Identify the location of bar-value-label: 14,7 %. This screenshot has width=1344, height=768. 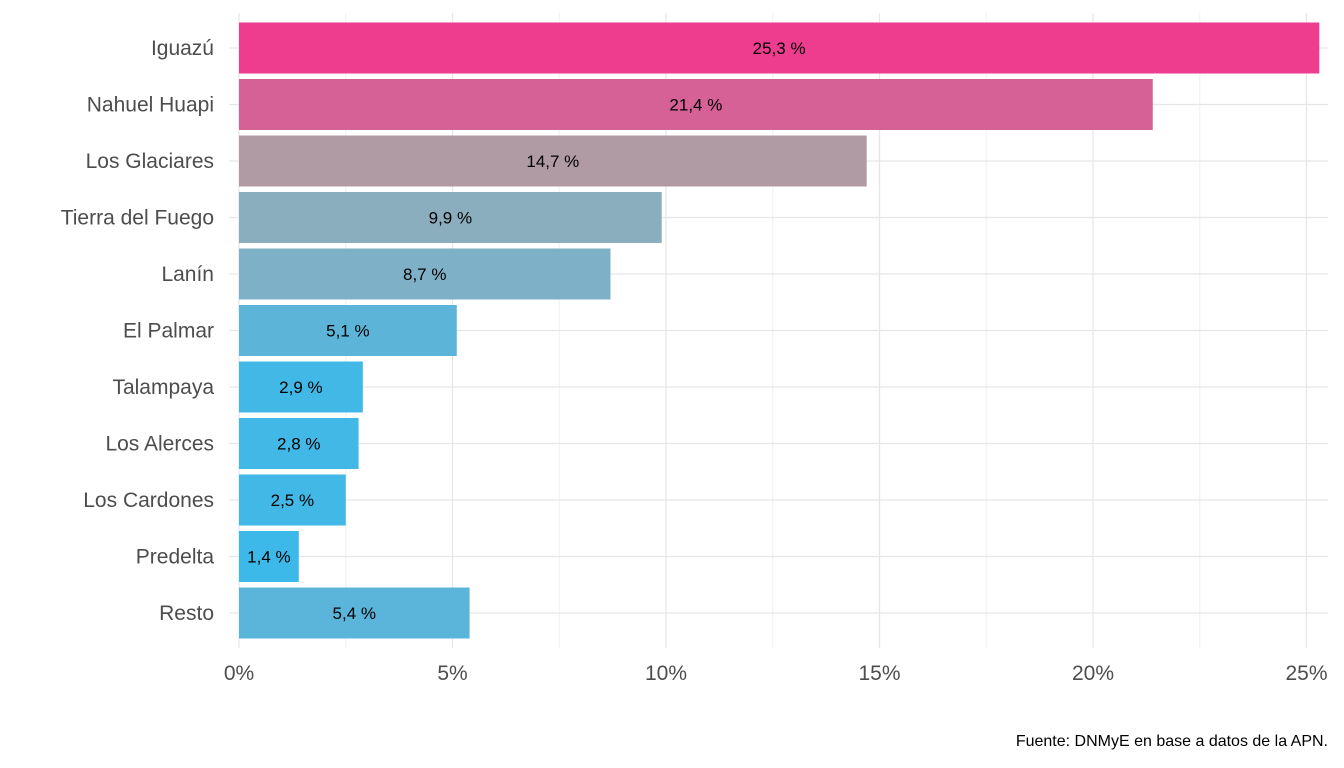
(552, 161).